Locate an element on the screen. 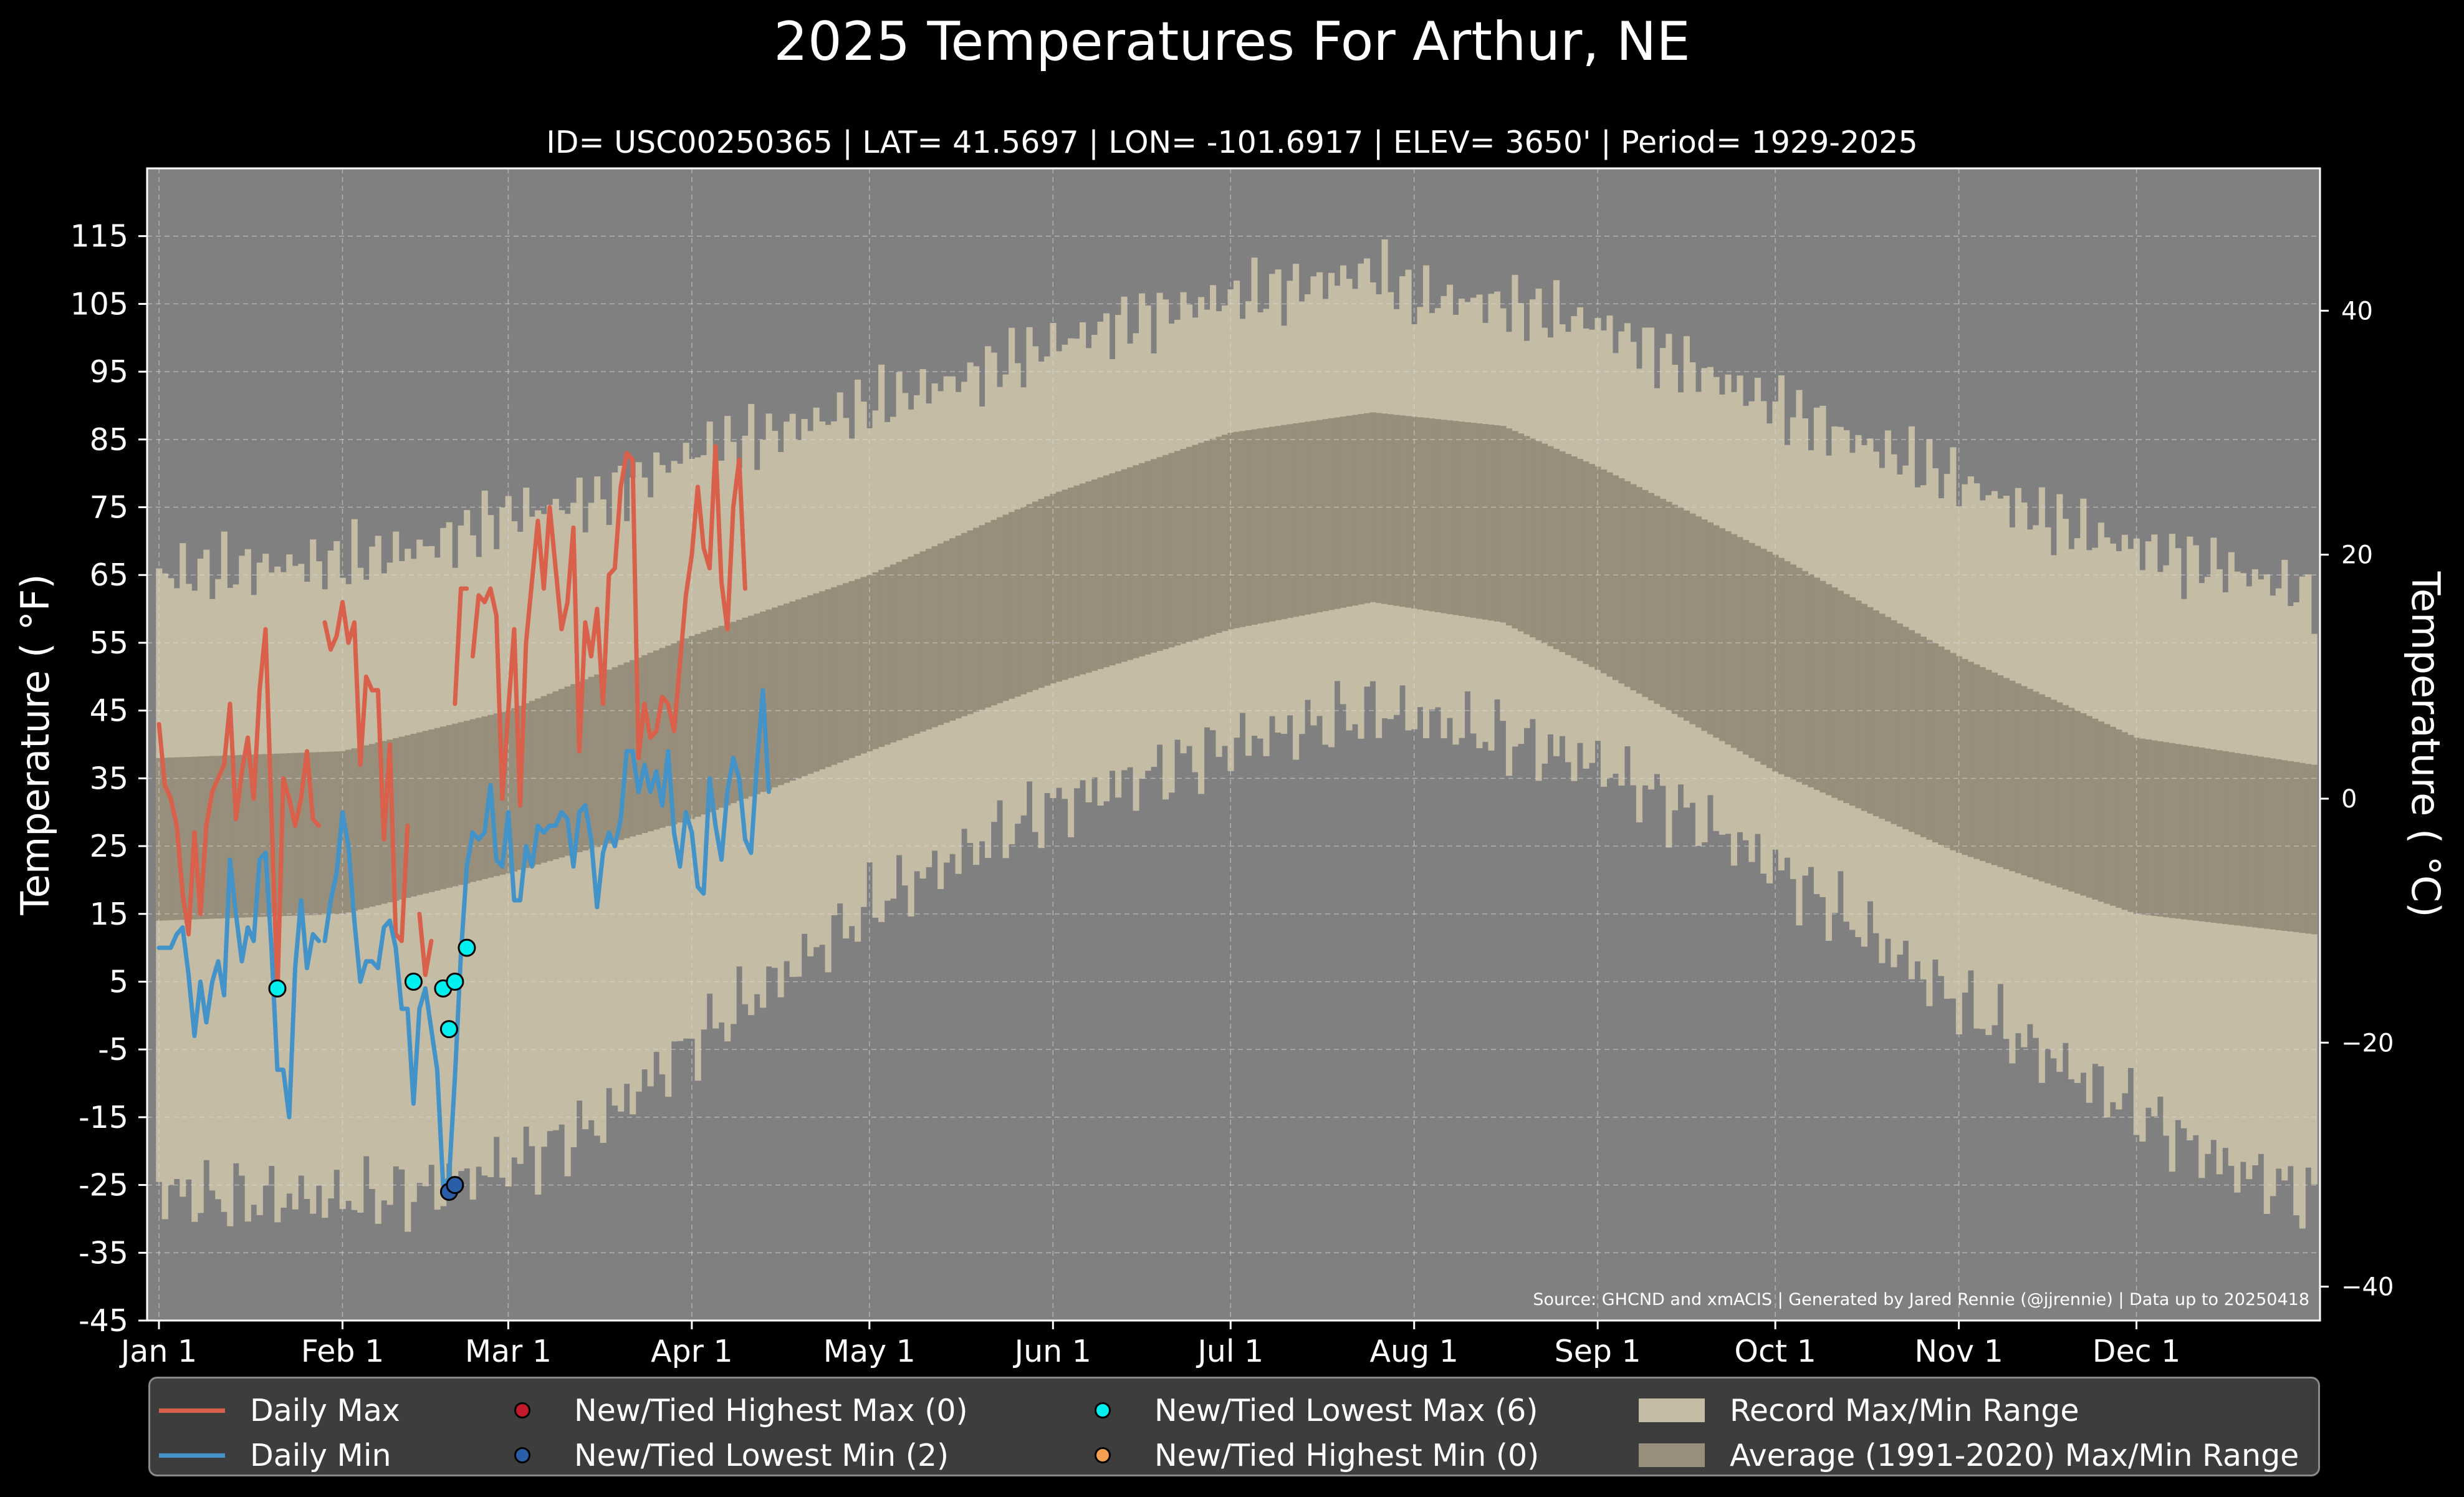  y-tick-label-left: 75 is located at coordinates (109, 508).